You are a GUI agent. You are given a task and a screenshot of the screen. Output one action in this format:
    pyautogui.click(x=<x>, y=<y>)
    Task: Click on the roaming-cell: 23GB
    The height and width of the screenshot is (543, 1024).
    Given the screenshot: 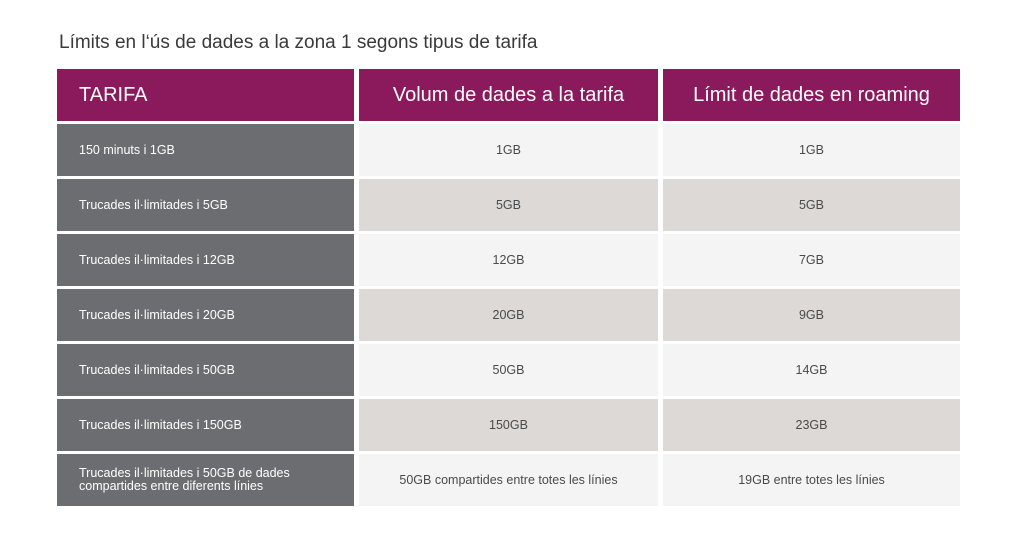 What is the action you would take?
    pyautogui.click(x=811, y=425)
    